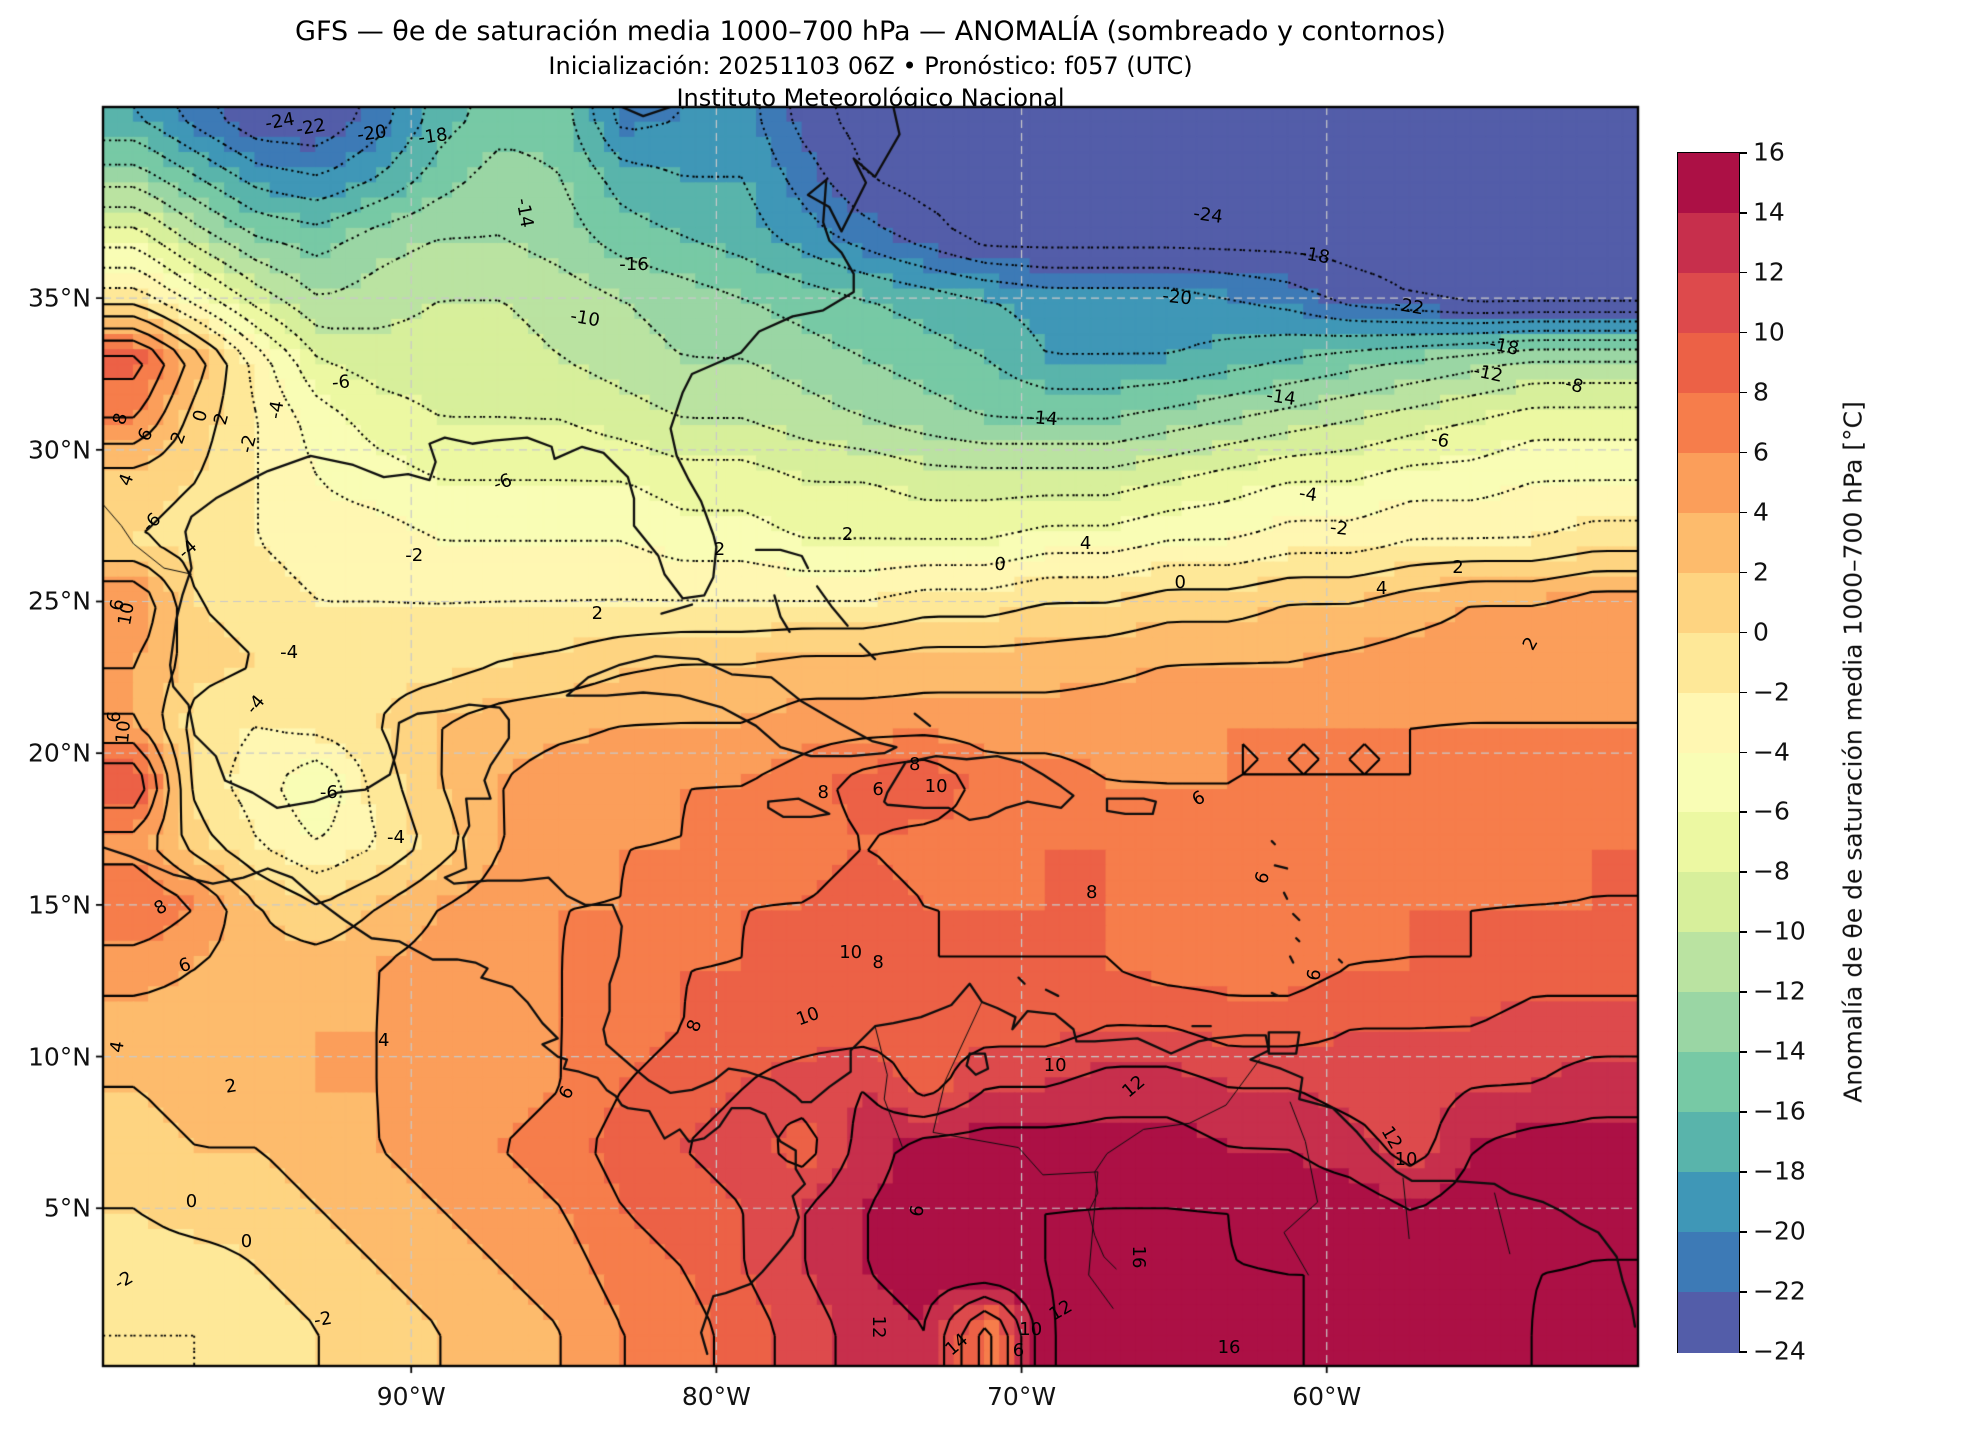 The height and width of the screenshot is (1440, 1980). I want to click on lat-tick-label: 10°N, so click(59, 1057).